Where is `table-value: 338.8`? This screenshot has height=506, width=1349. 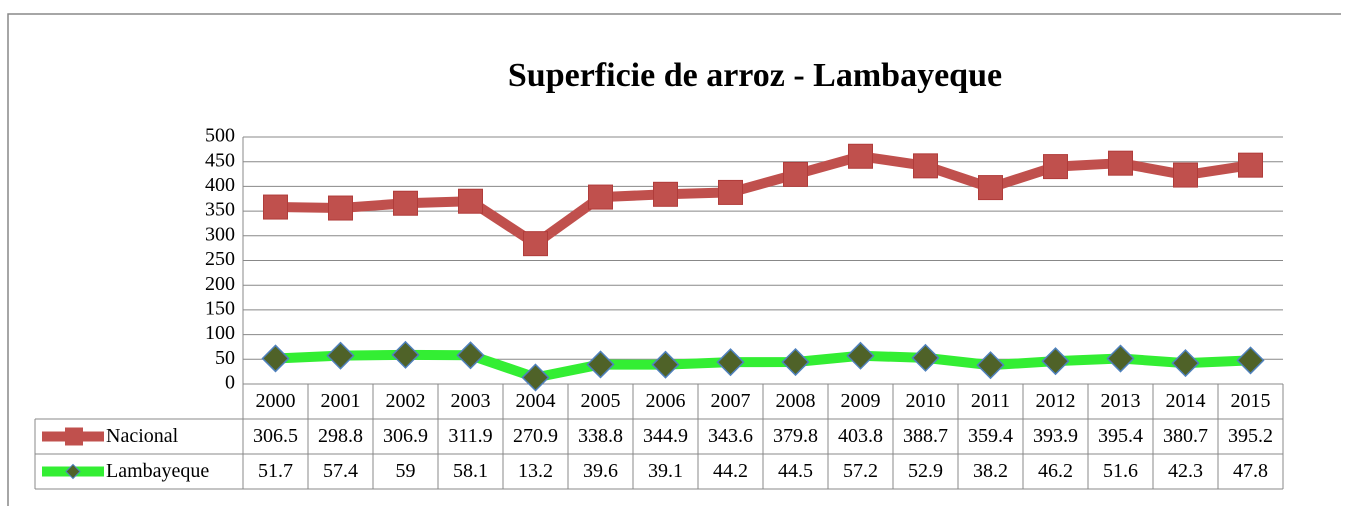
table-value: 338.8 is located at coordinates (600, 436).